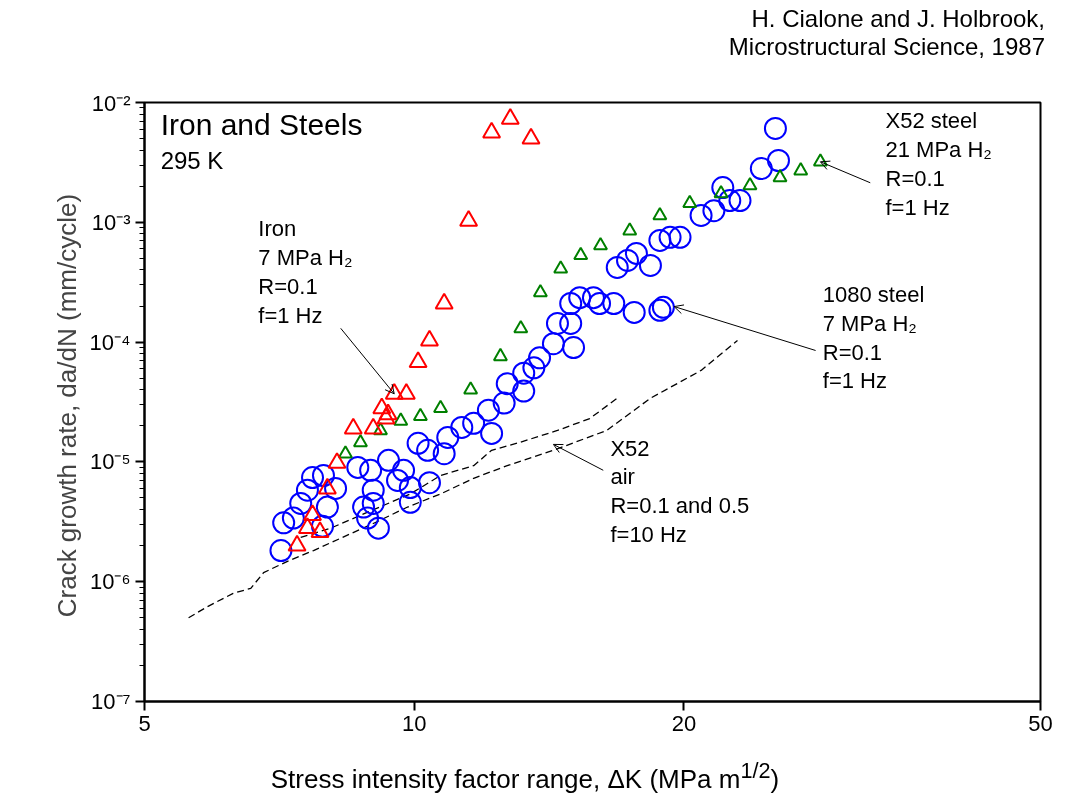 The image size is (1070, 795). Describe the element at coordinates (192, 161) in the screenshot. I see `annotation: 295 K` at that location.